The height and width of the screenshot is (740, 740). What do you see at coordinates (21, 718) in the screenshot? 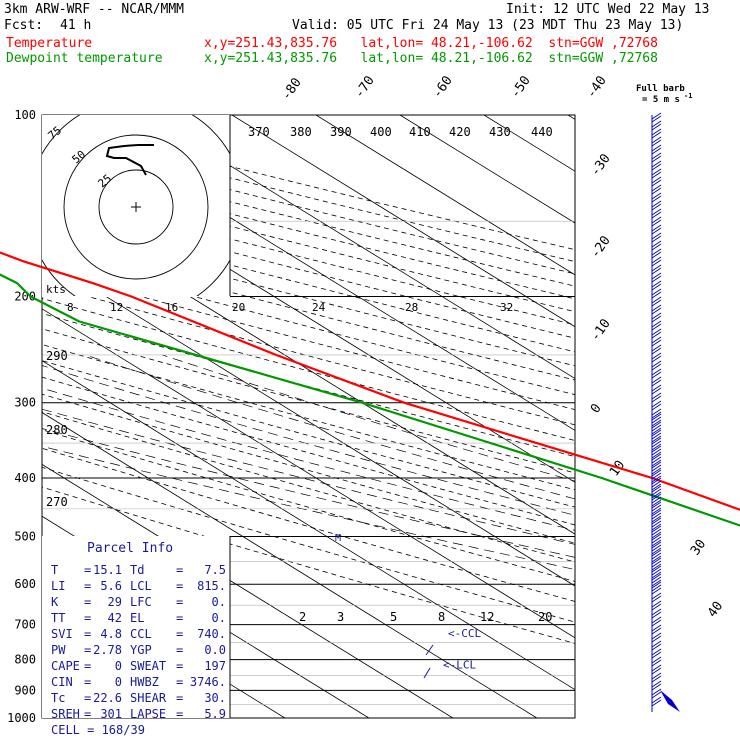
I see `pressure-tick-label: 1000` at bounding box center [21, 718].